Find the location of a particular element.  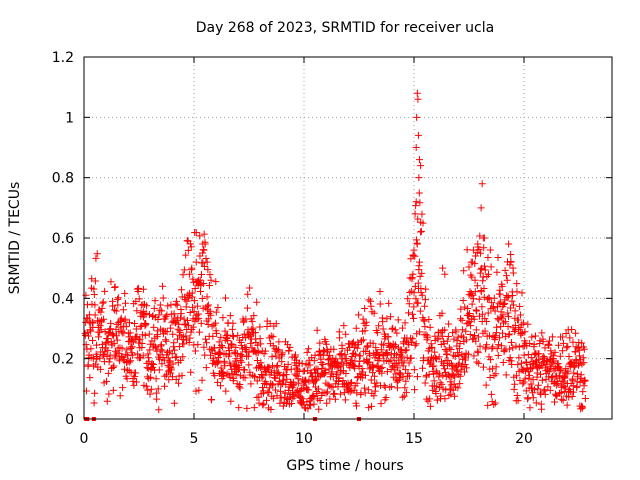

y-tick-labels: 0 0.2 0.4 0.6 0.8 1 1.2 is located at coordinates (63, 239).